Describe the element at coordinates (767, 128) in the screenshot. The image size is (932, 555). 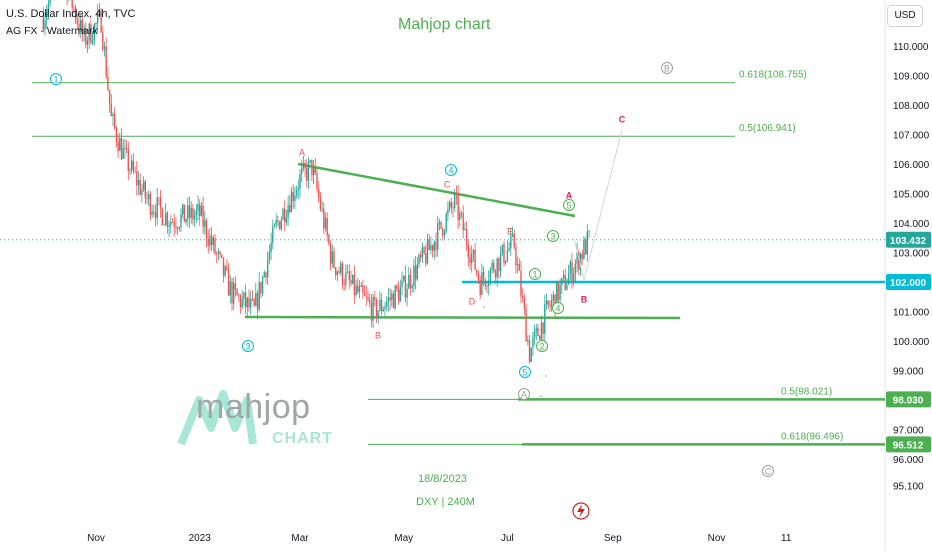
I see `level-label: 0.5(106.941)` at that location.